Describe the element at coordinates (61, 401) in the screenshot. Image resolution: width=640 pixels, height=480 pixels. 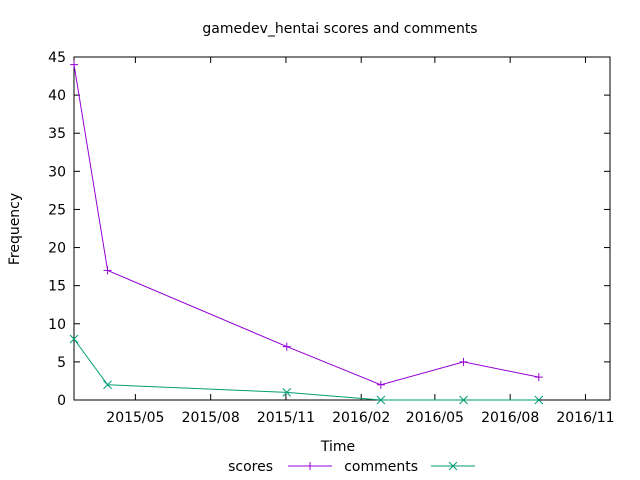
I see `y-tick-label: 0` at that location.